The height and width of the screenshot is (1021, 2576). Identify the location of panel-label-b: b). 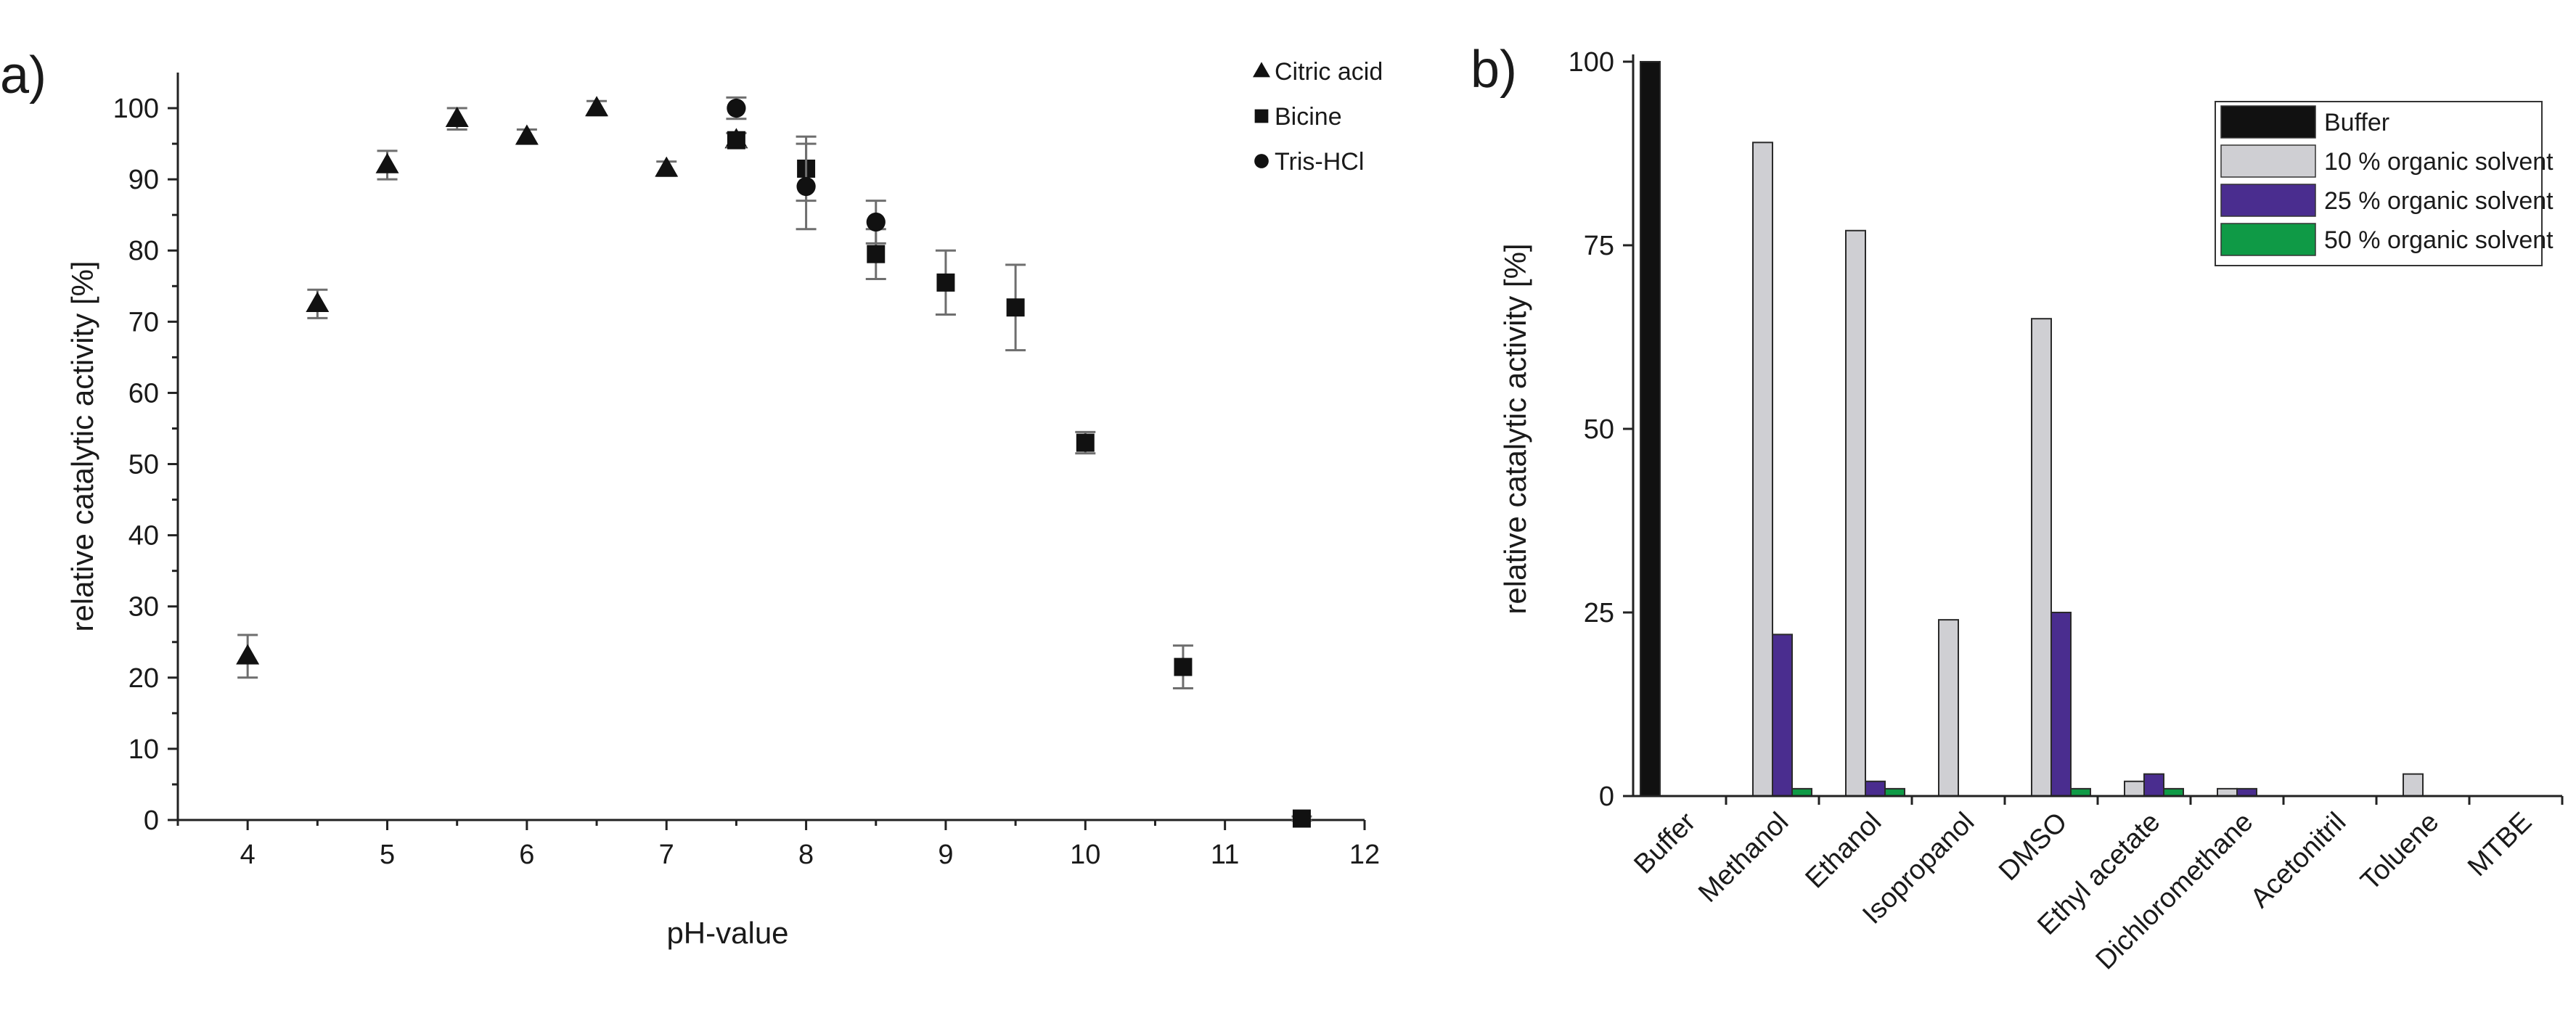
(1494, 70).